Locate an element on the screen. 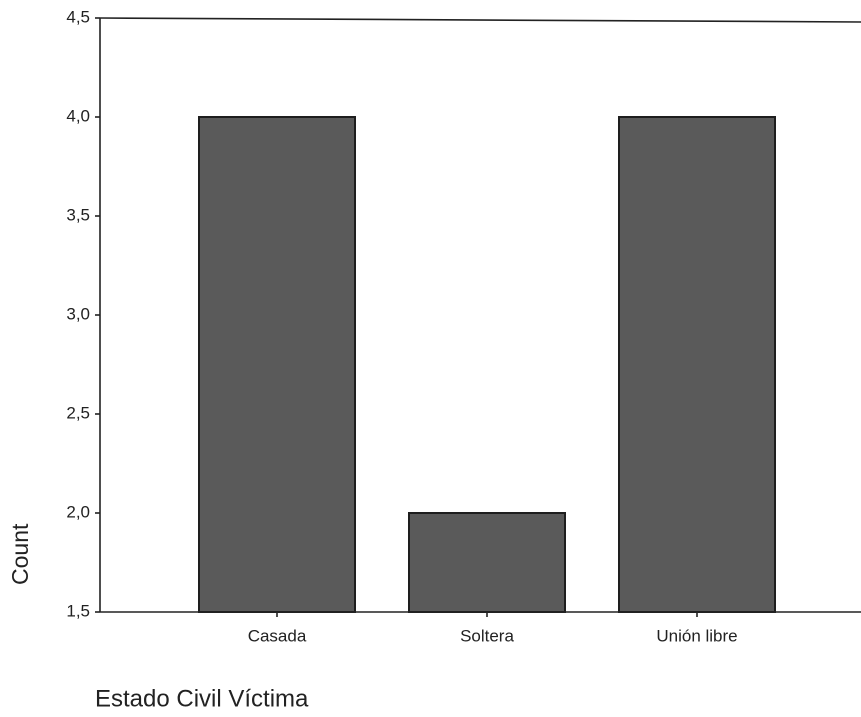 The height and width of the screenshot is (717, 861). x-tick-label: Unión libre is located at coordinates (696, 635).